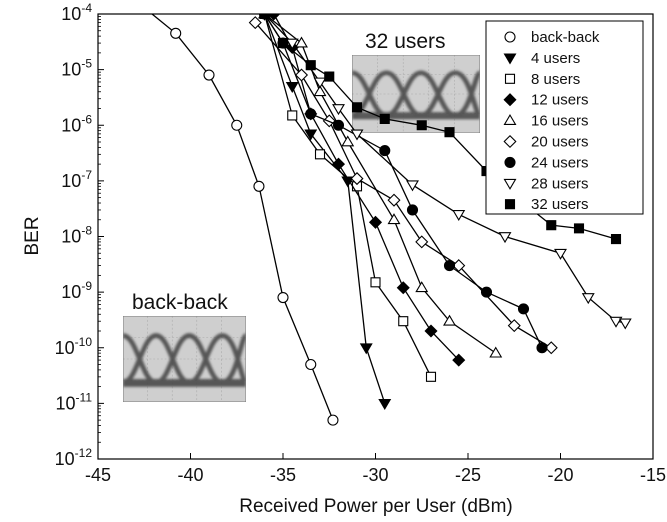 This screenshot has width=667, height=522. I want to click on inset-back-back-label: back-back, so click(180, 302).